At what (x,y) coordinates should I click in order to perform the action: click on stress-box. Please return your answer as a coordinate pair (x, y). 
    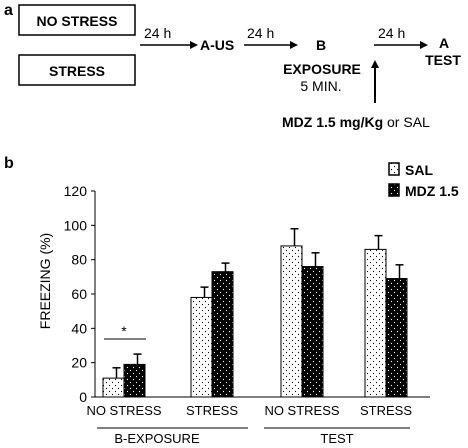
    Looking at the image, I should click on (77, 70).